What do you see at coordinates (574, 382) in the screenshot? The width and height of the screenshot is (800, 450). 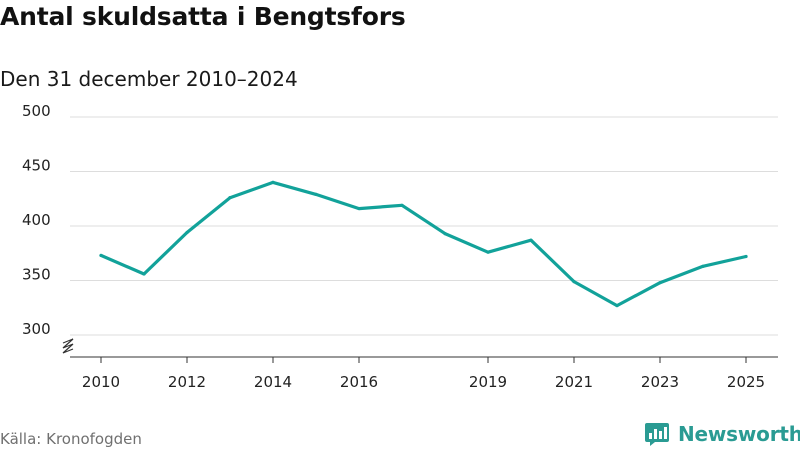 I see `x-tick-label: 2021` at bounding box center [574, 382].